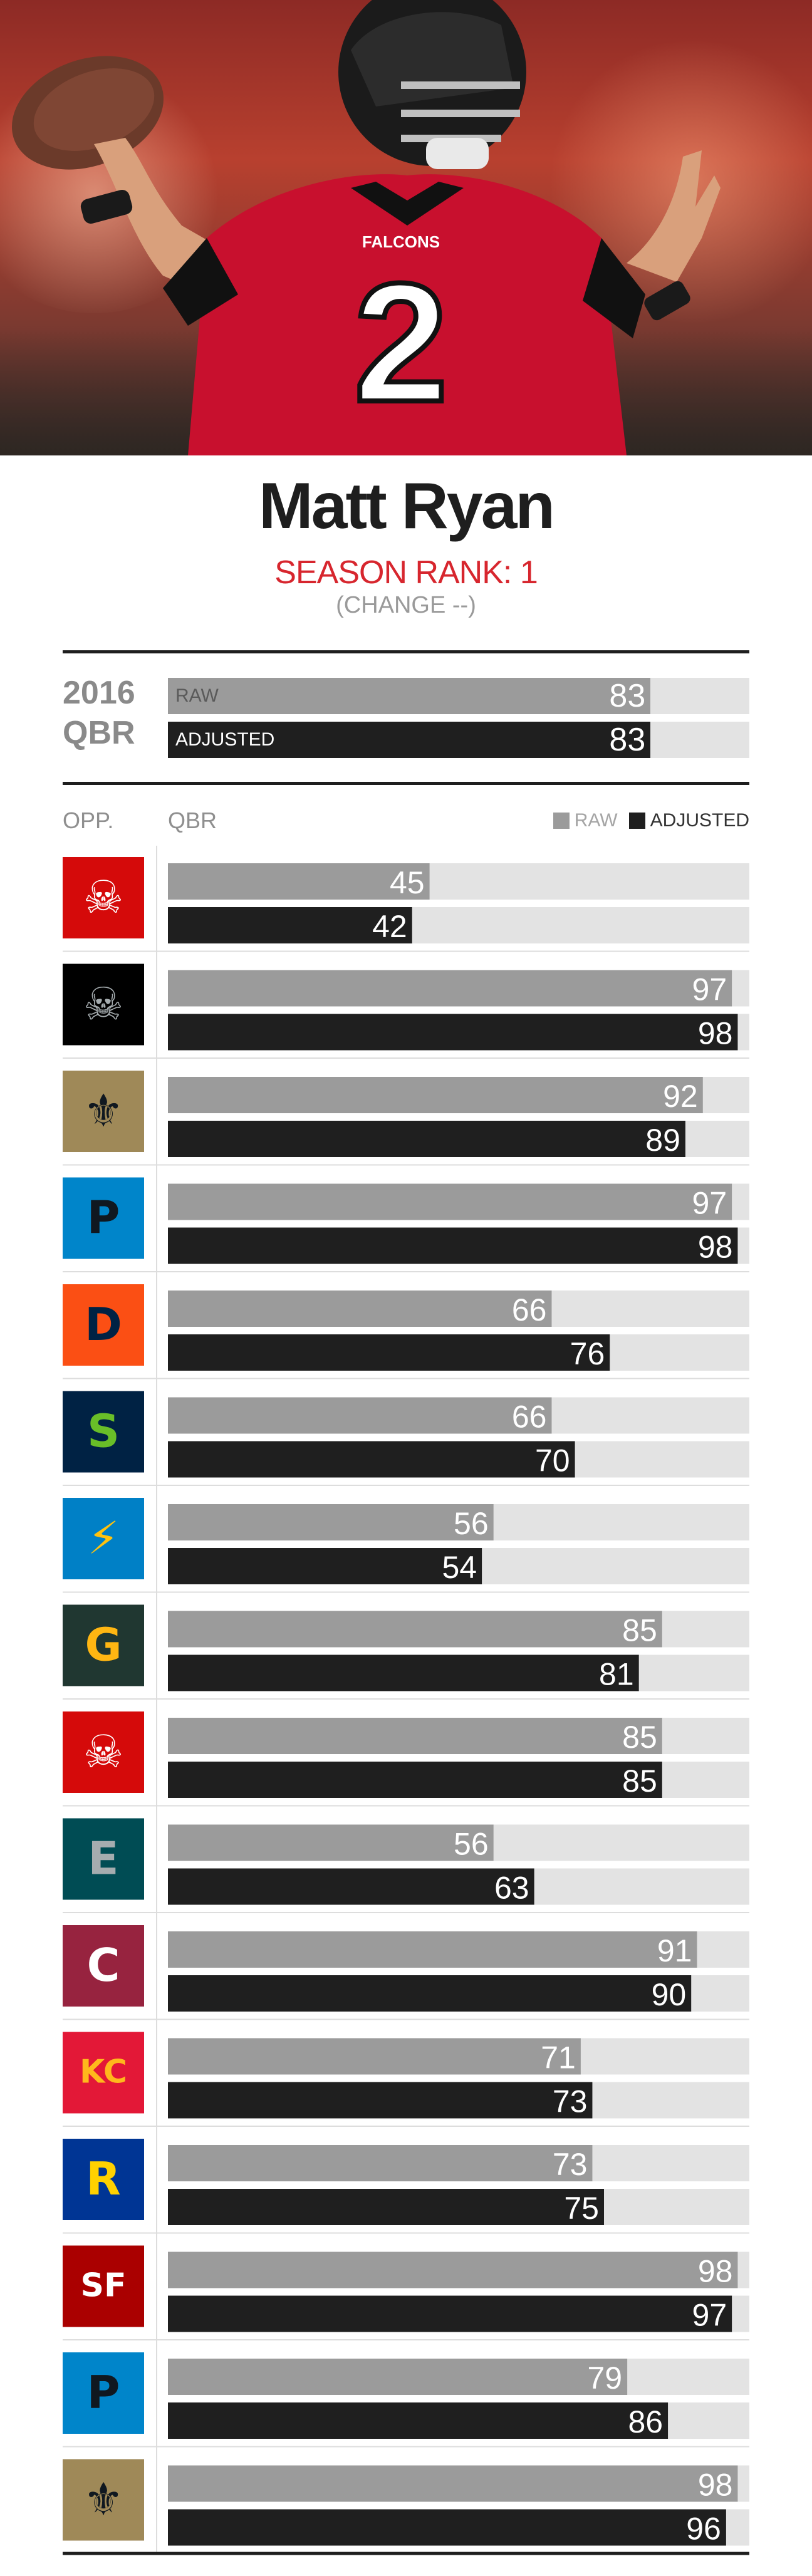  I want to click on packers-logo-icon-mark: G, so click(104, 1645).